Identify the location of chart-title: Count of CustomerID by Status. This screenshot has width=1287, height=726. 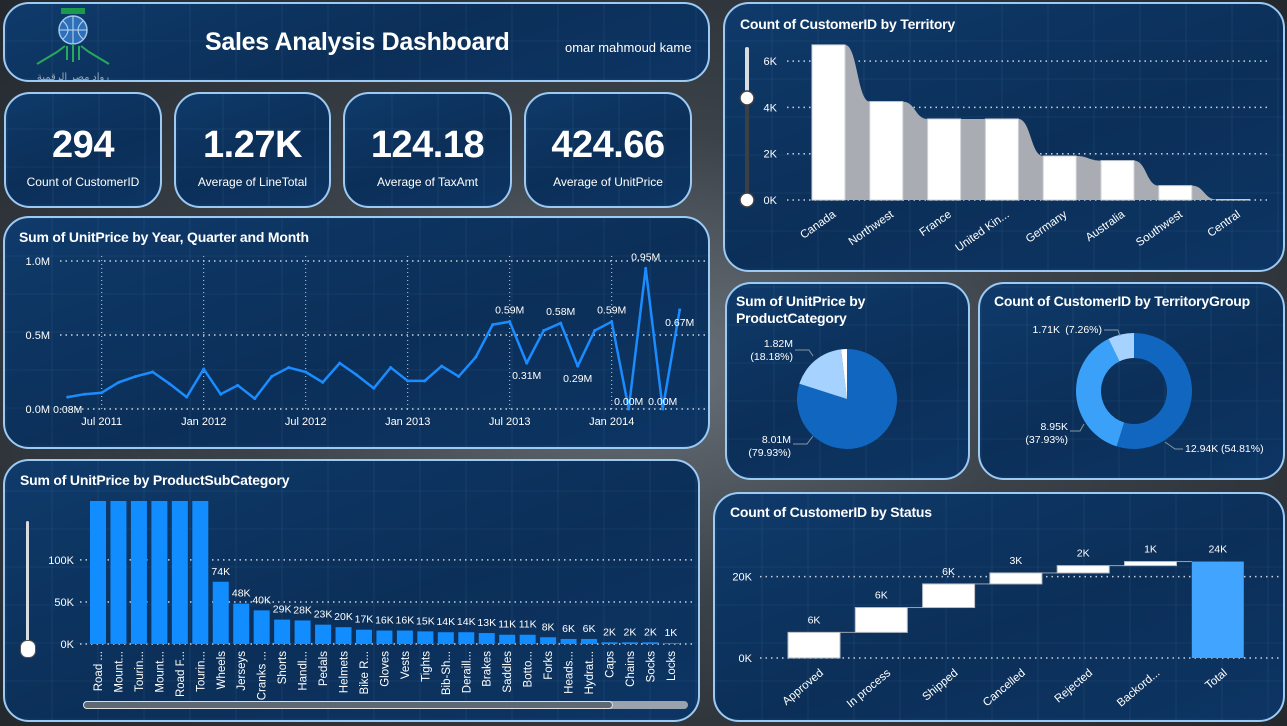
(831, 512).